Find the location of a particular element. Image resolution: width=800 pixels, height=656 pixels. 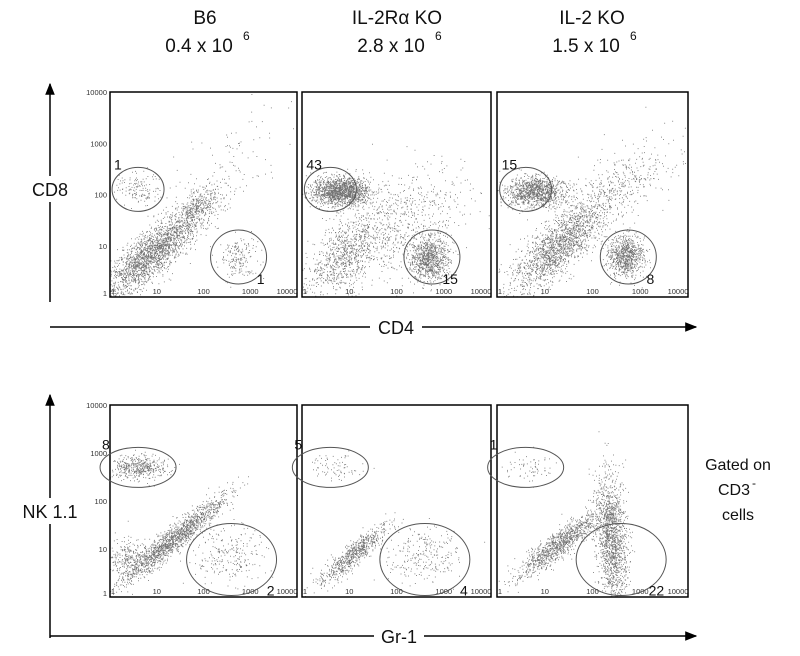

x-axis-label: Gr-1 is located at coordinates (399, 637).